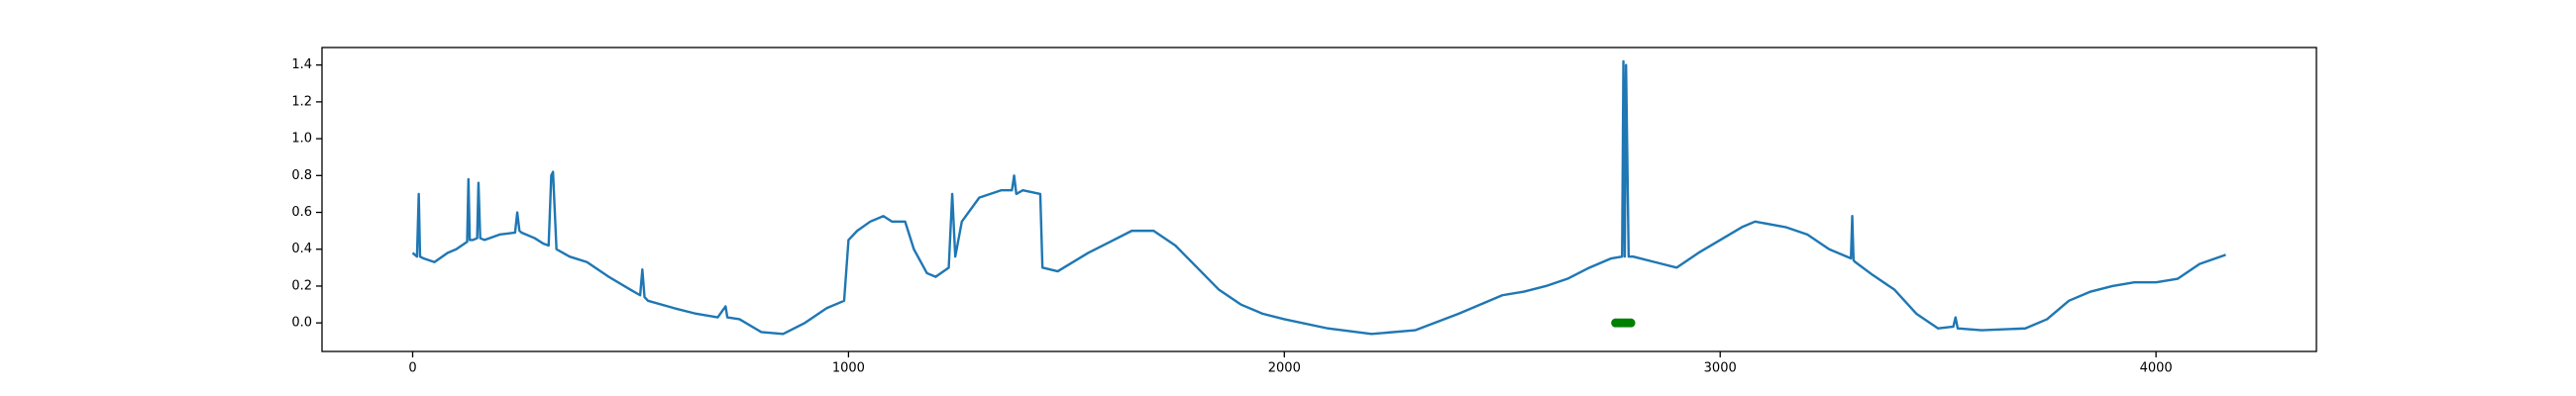  I want to click on x-tick-label: 3000, so click(1721, 368).